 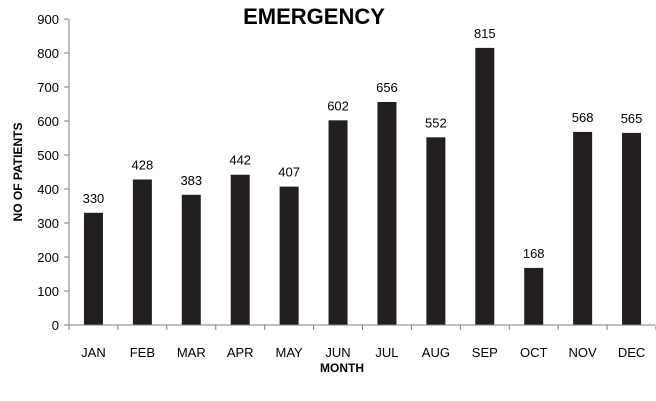 What do you see at coordinates (48, 223) in the screenshot?
I see `y-tick-label: 300` at bounding box center [48, 223].